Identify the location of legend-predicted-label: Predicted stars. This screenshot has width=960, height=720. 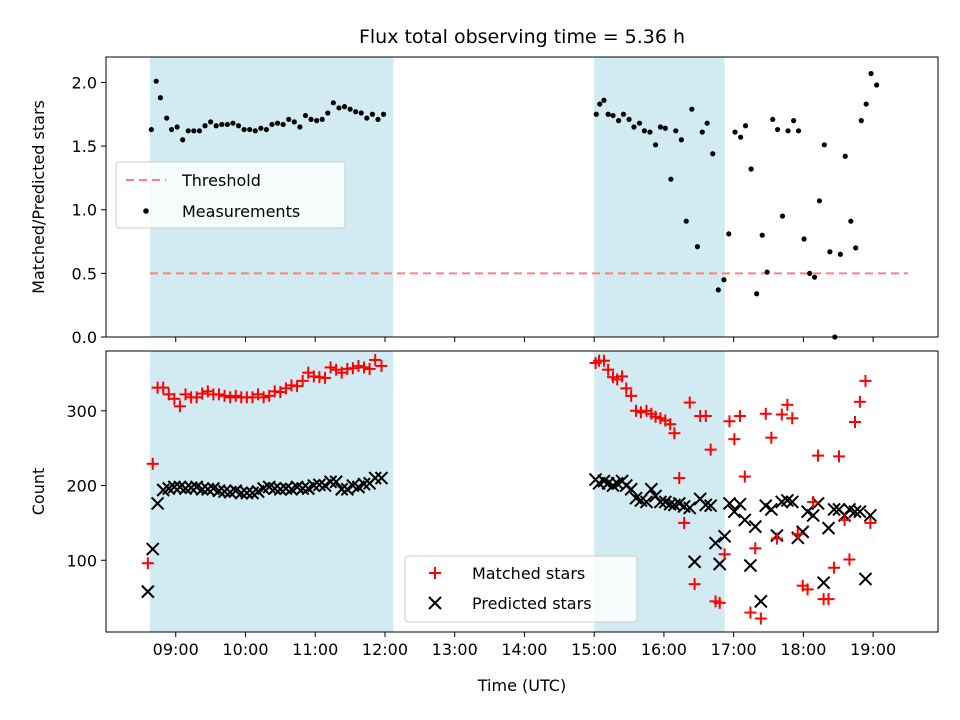
(532, 603).